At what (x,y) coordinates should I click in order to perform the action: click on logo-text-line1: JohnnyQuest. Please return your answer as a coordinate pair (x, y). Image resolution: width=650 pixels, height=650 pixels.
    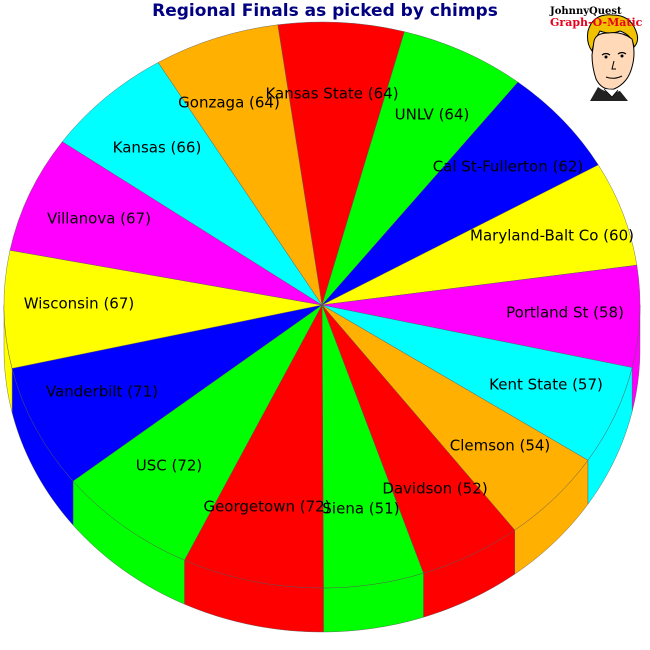
    Looking at the image, I should click on (585, 11).